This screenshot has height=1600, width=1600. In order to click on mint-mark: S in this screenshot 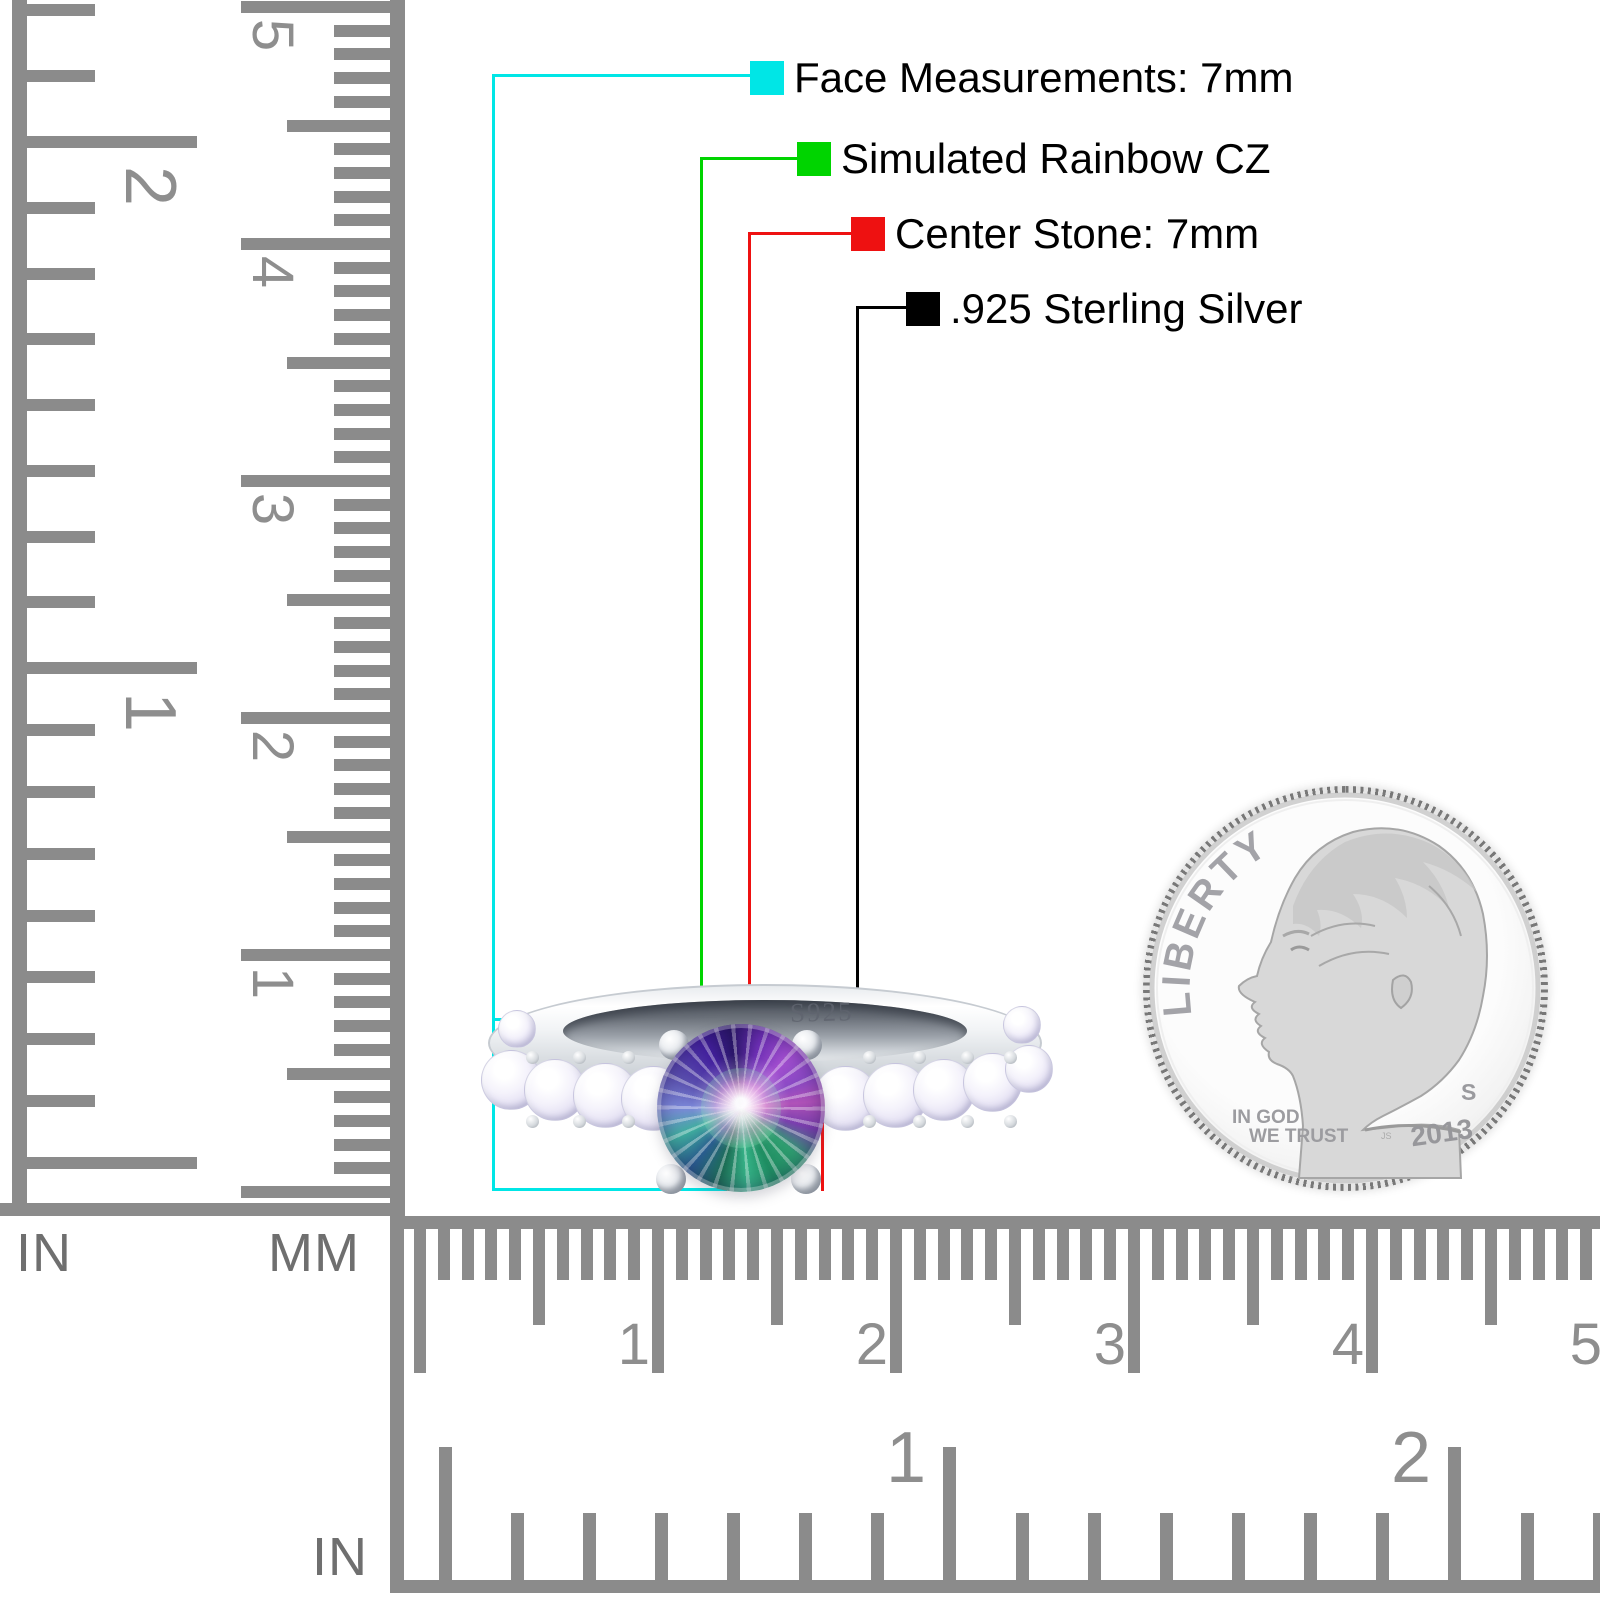, I will do `click(1468, 1092)`.